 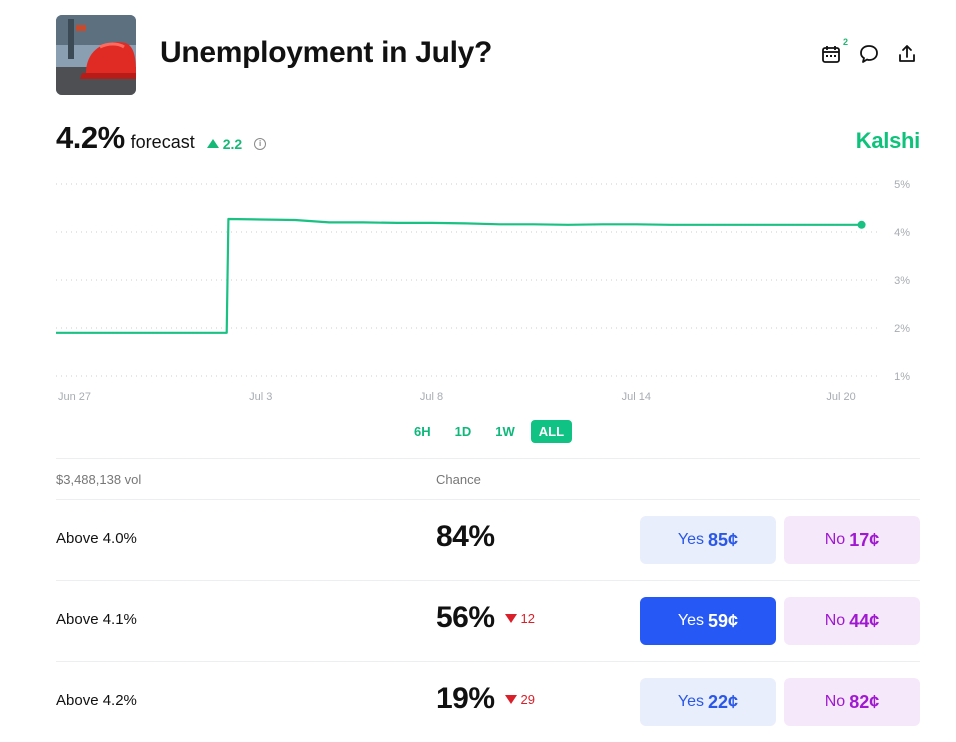 I want to click on outcome-chance: 84%, so click(x=465, y=537).